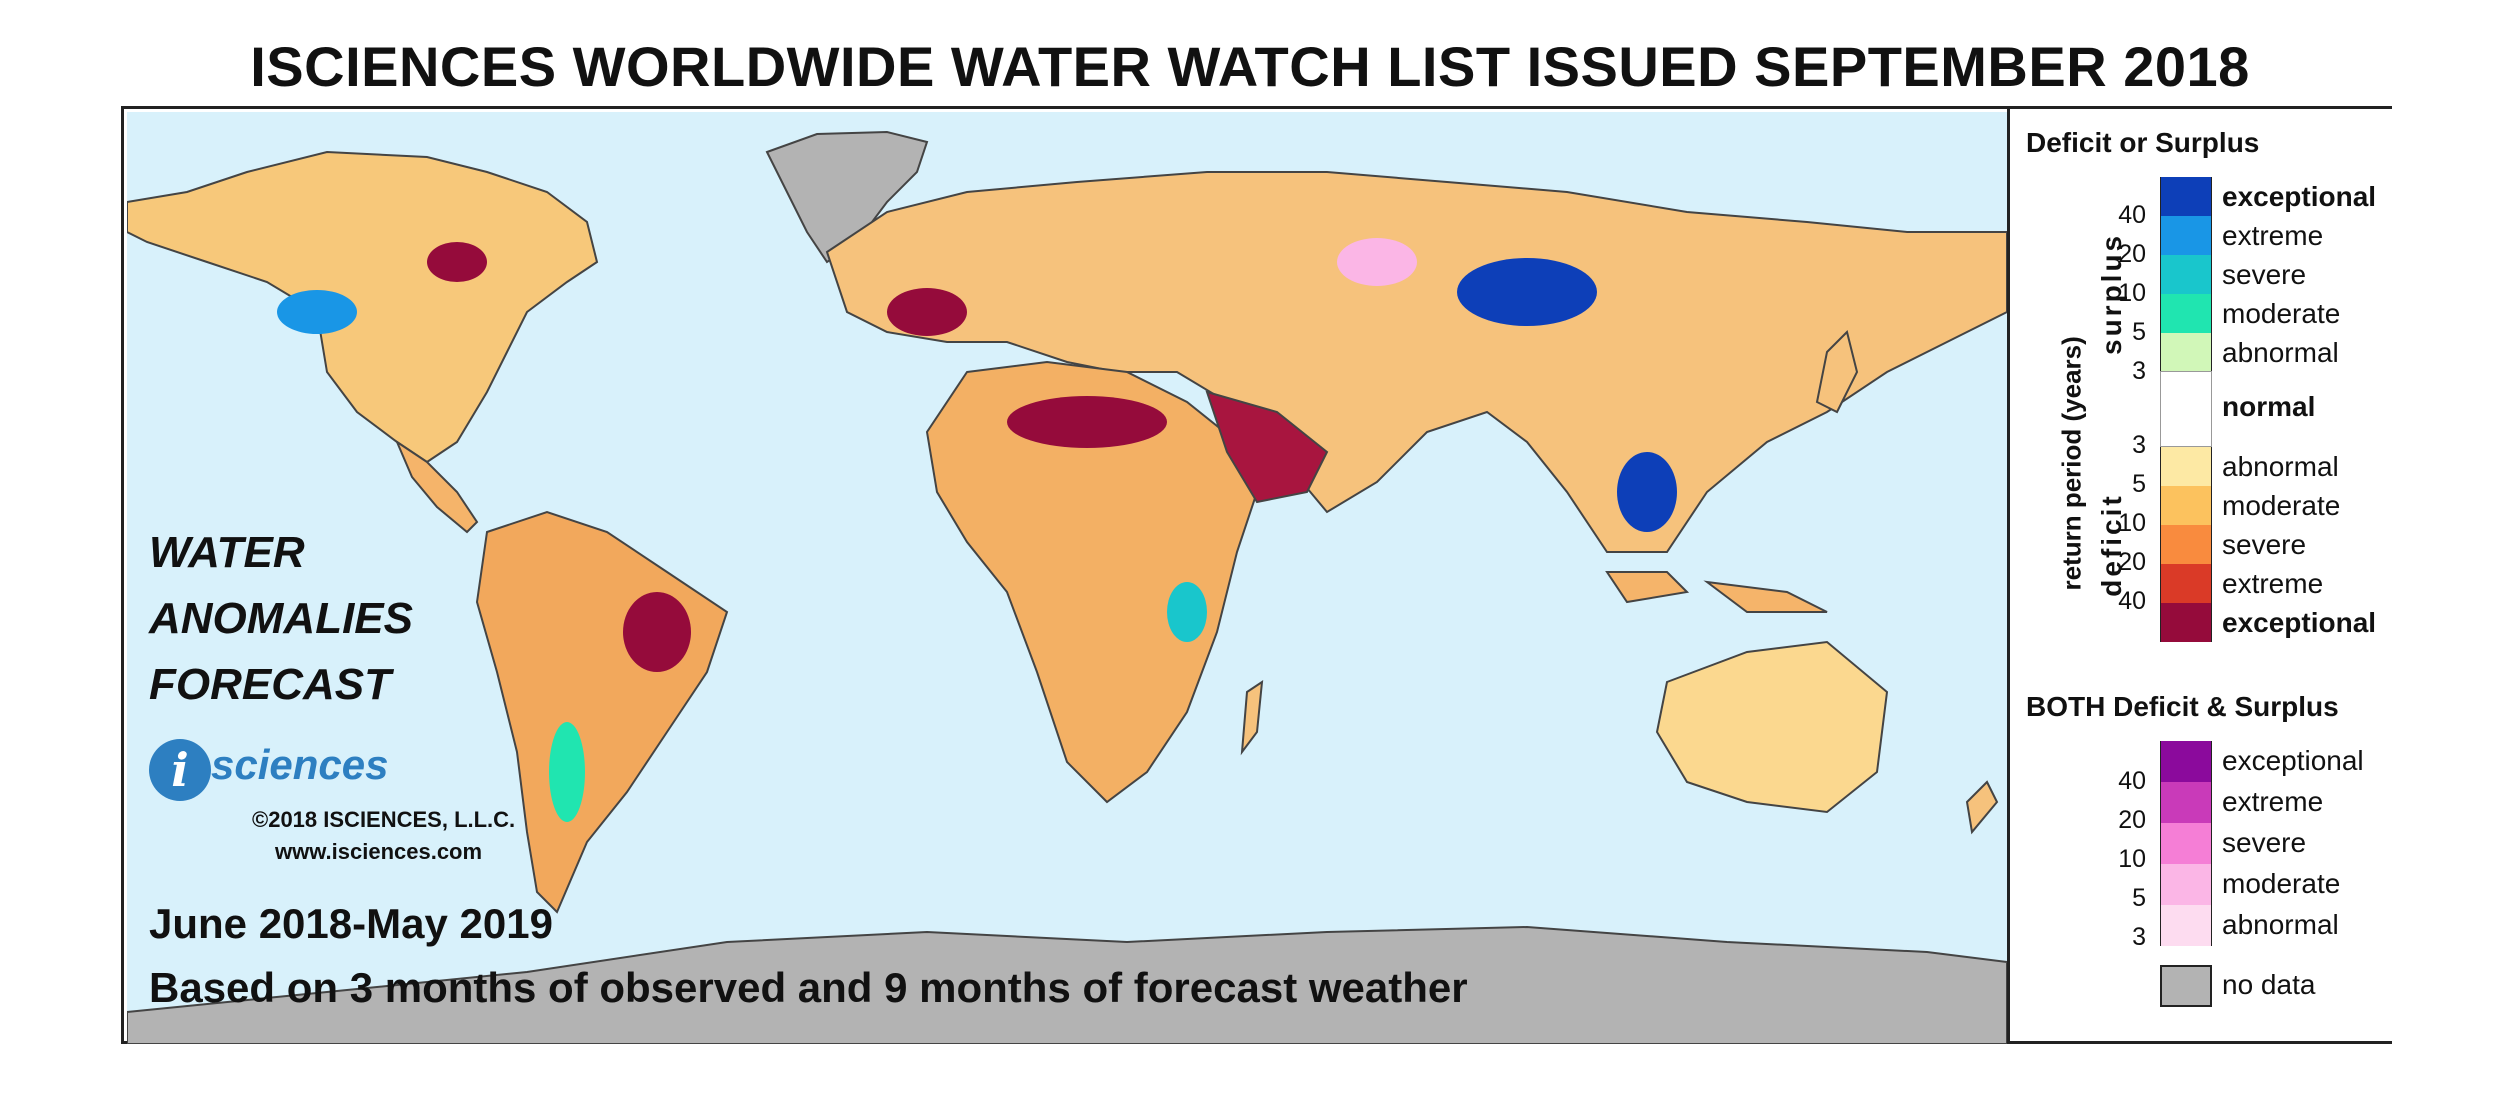 The height and width of the screenshot is (1115, 2500). What do you see at coordinates (2186, 986) in the screenshot?
I see `no-data-swatch` at bounding box center [2186, 986].